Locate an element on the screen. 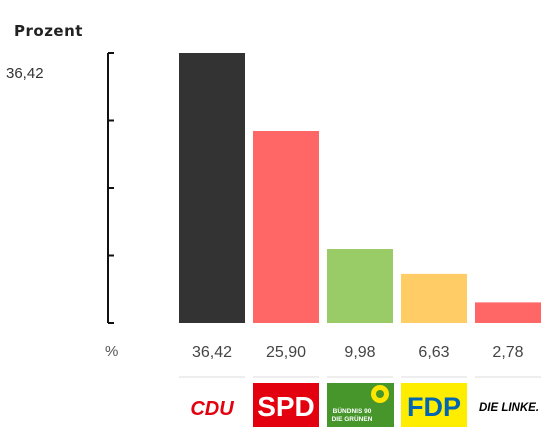 The image size is (548, 436). value-label: 2,78 is located at coordinates (507, 352).